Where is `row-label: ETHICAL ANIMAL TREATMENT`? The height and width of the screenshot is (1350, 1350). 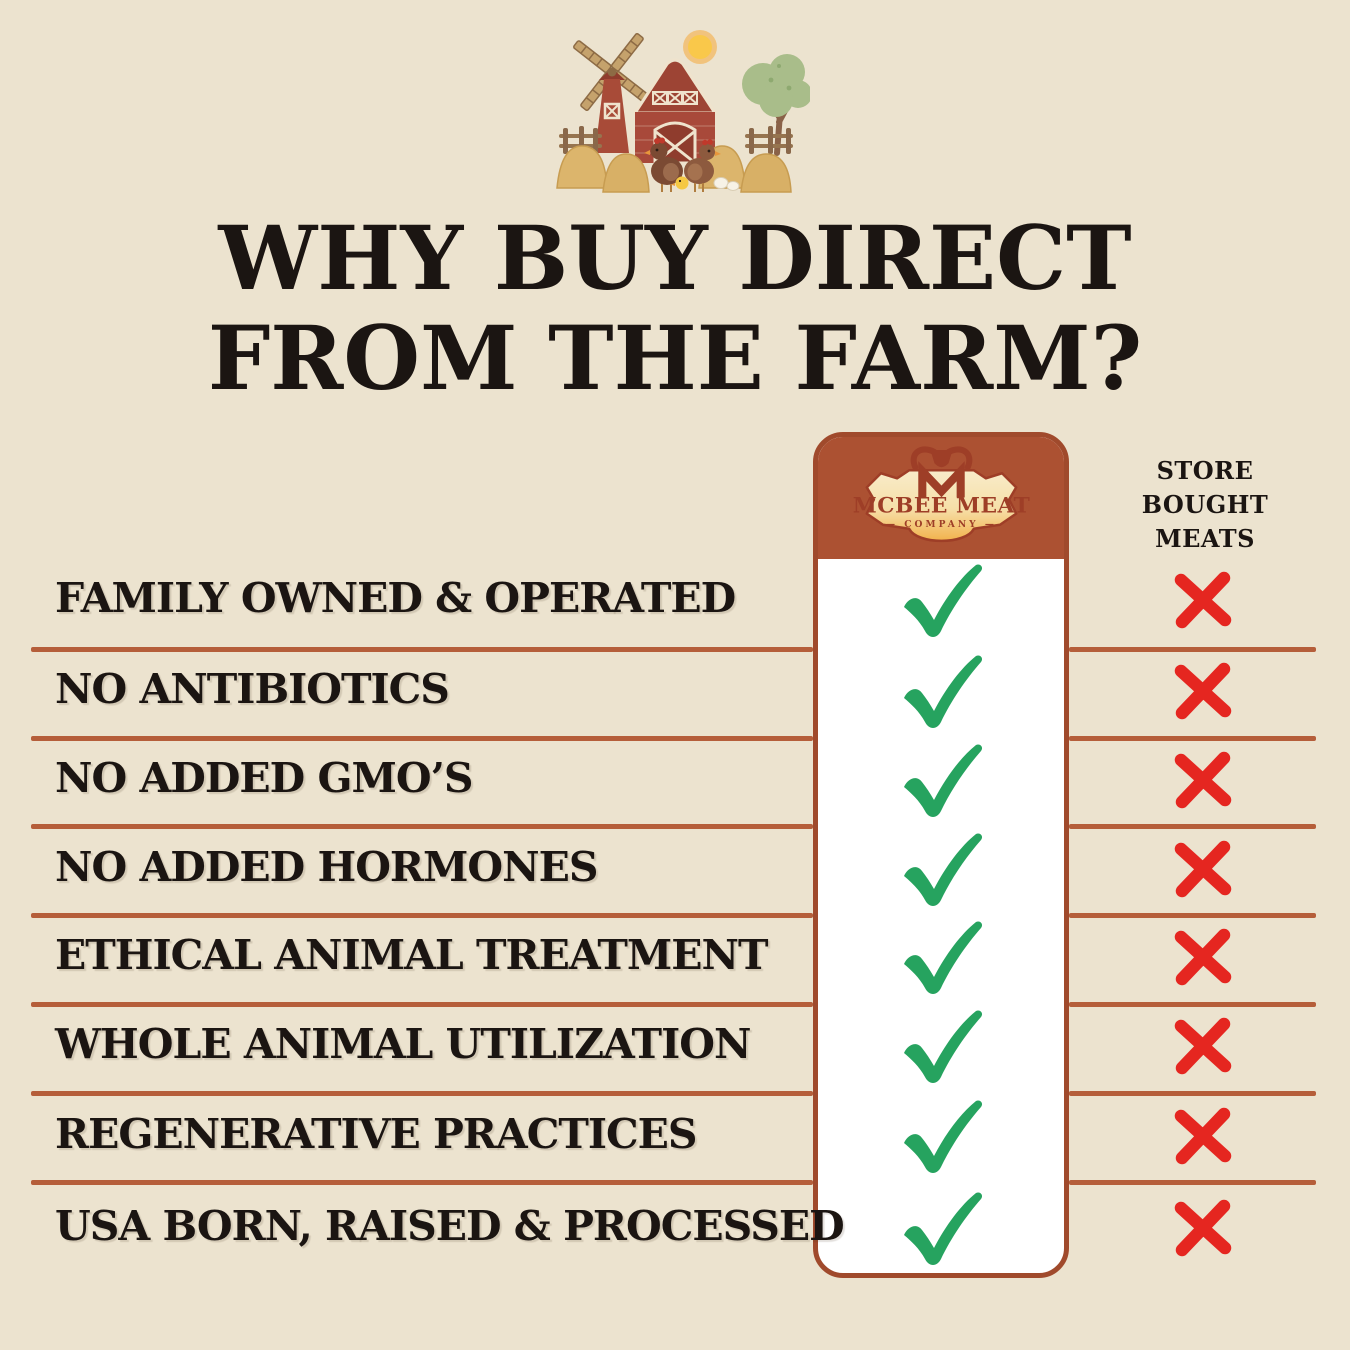 row-label: ETHICAL ANIMAL TREATMENT is located at coordinates (412, 955).